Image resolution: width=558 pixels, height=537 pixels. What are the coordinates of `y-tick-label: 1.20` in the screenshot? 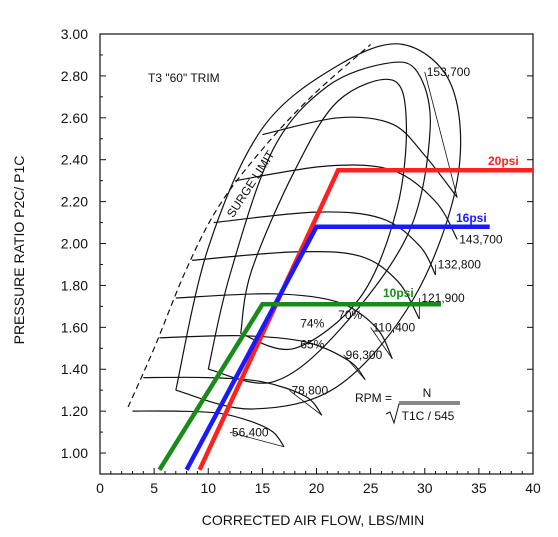 It's located at (74, 411).